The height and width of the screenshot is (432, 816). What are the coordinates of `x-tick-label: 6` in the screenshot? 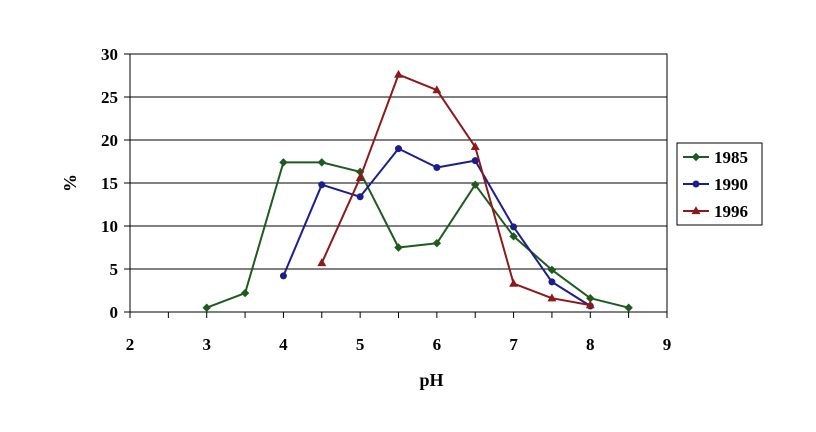 It's located at (437, 344).